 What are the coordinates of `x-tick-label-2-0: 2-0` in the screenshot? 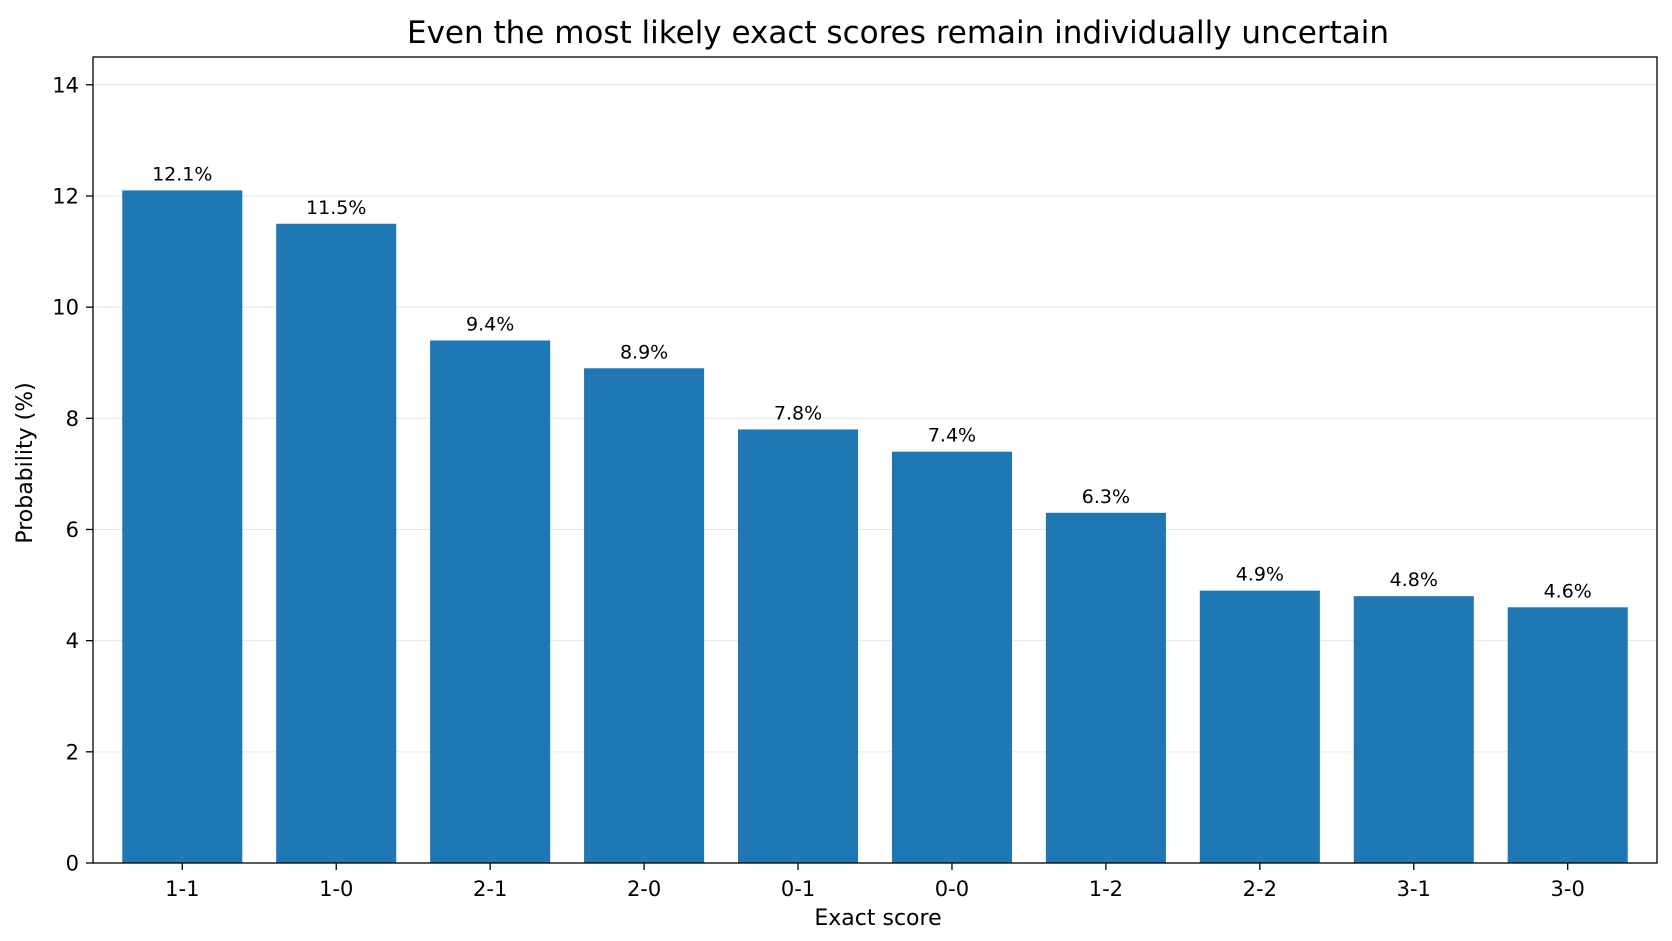 It's located at (644, 889).